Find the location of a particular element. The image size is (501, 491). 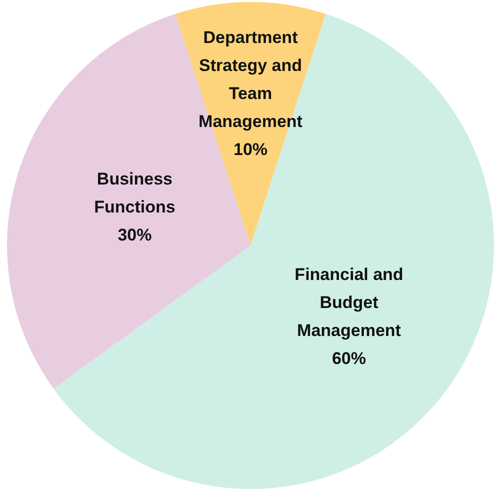

data-label: 10% is located at coordinates (250, 150).